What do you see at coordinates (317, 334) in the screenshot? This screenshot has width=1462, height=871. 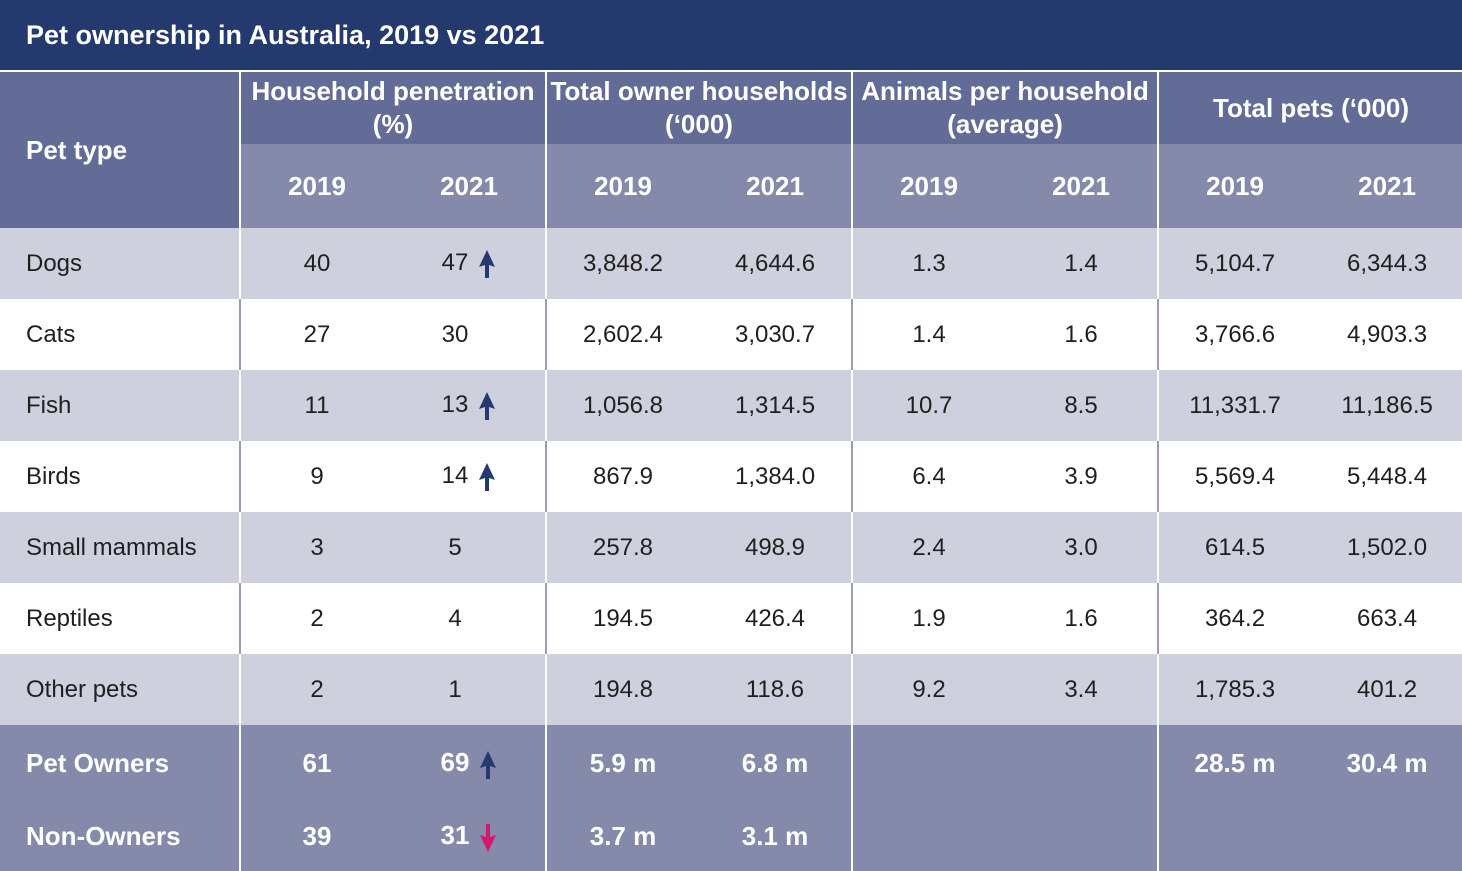 I see `cell-value: 27` at bounding box center [317, 334].